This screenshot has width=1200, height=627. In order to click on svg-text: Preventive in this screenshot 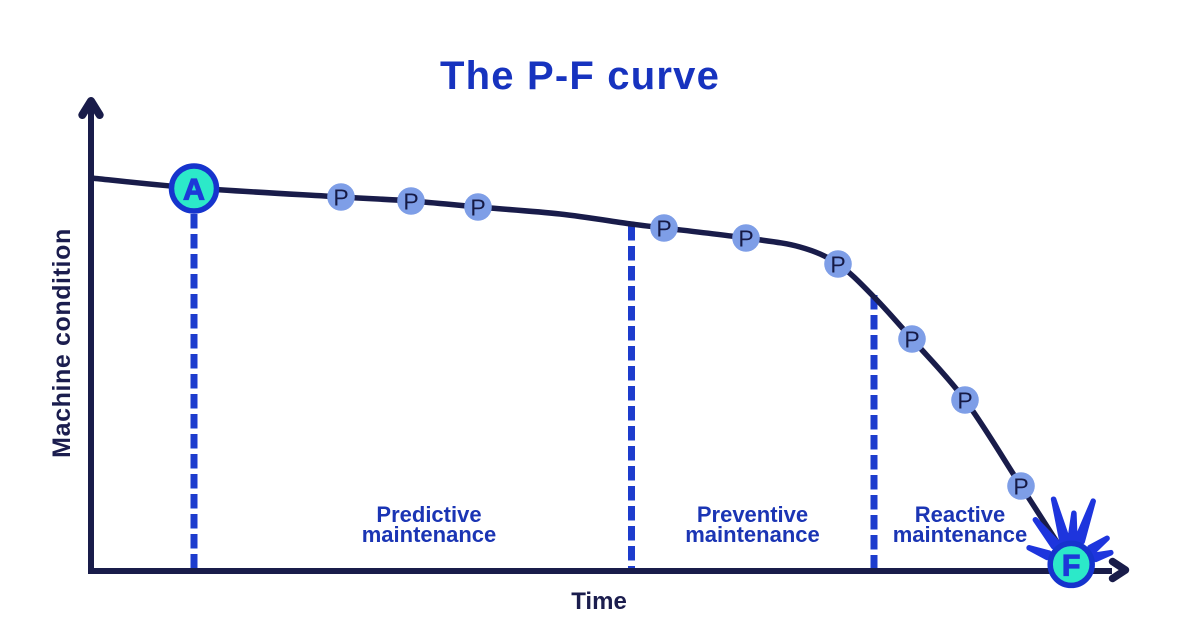, I will do `click(752, 514)`.